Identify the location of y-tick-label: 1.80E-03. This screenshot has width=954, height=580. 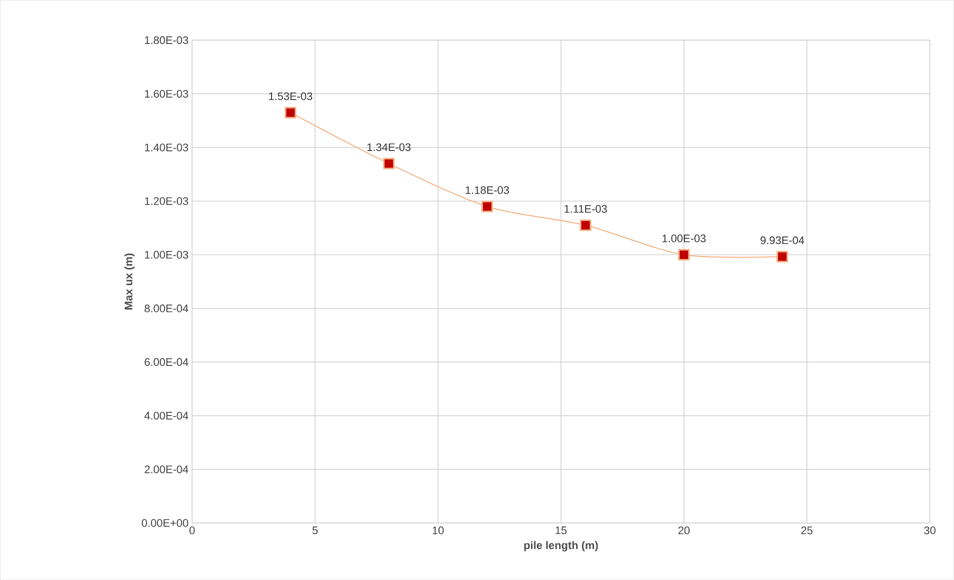
(166, 40).